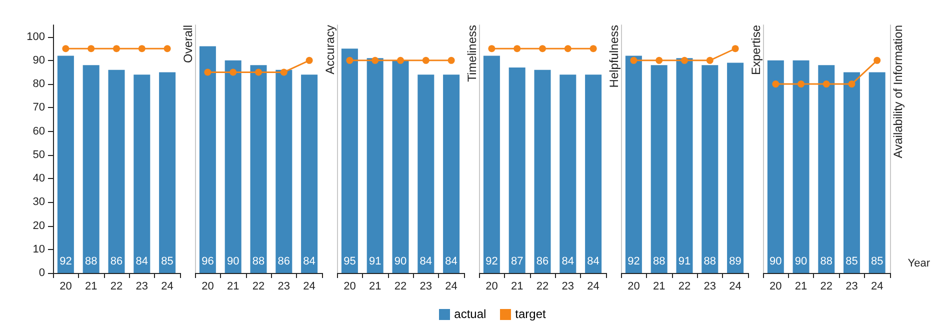 This screenshot has height=330, width=945. What do you see at coordinates (35, 36) in the screenshot?
I see `y-tick-label: 100` at bounding box center [35, 36].